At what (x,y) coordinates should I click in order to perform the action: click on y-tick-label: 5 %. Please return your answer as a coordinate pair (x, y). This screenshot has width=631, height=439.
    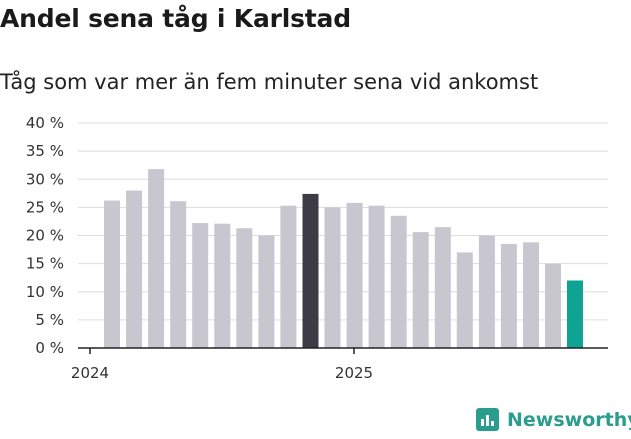
    Looking at the image, I should click on (49, 320).